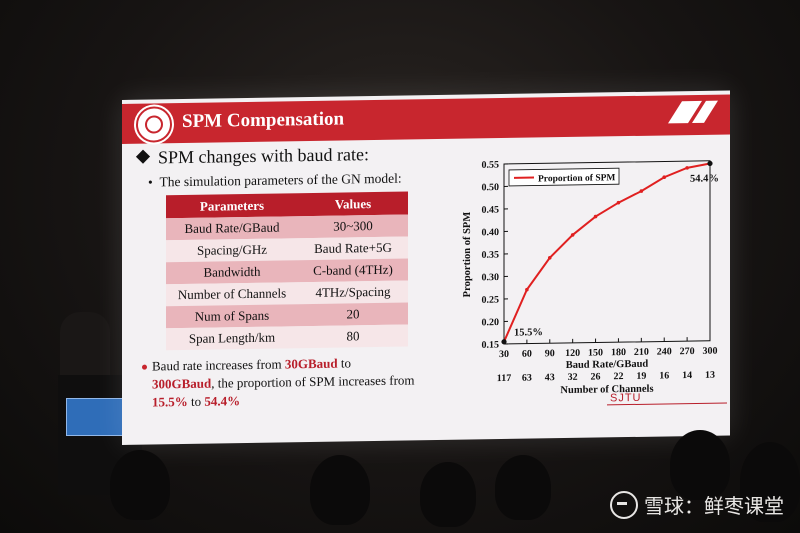 This screenshot has height=533, width=800. Describe the element at coordinates (528, 332) in the screenshot. I see `annotation-start: 15.5%` at that location.